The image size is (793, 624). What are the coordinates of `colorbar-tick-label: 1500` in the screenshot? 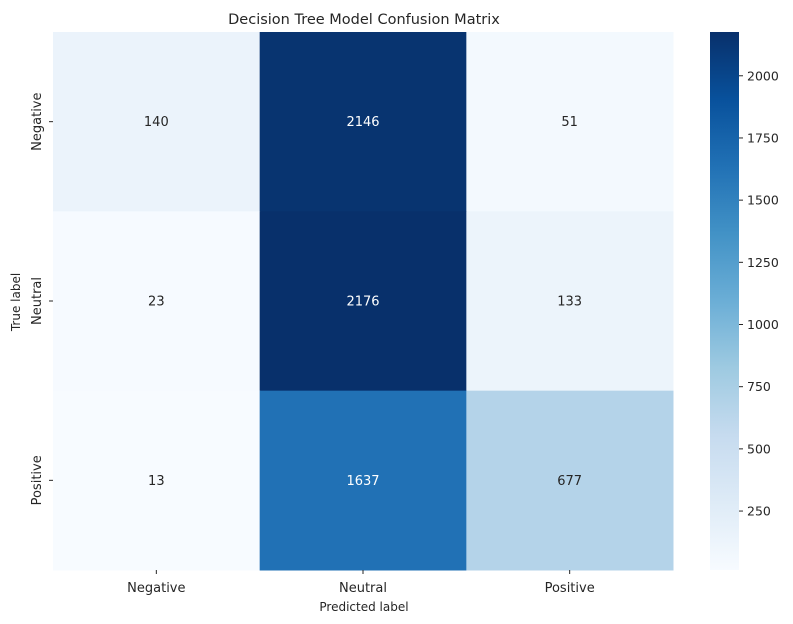 It's located at (763, 200).